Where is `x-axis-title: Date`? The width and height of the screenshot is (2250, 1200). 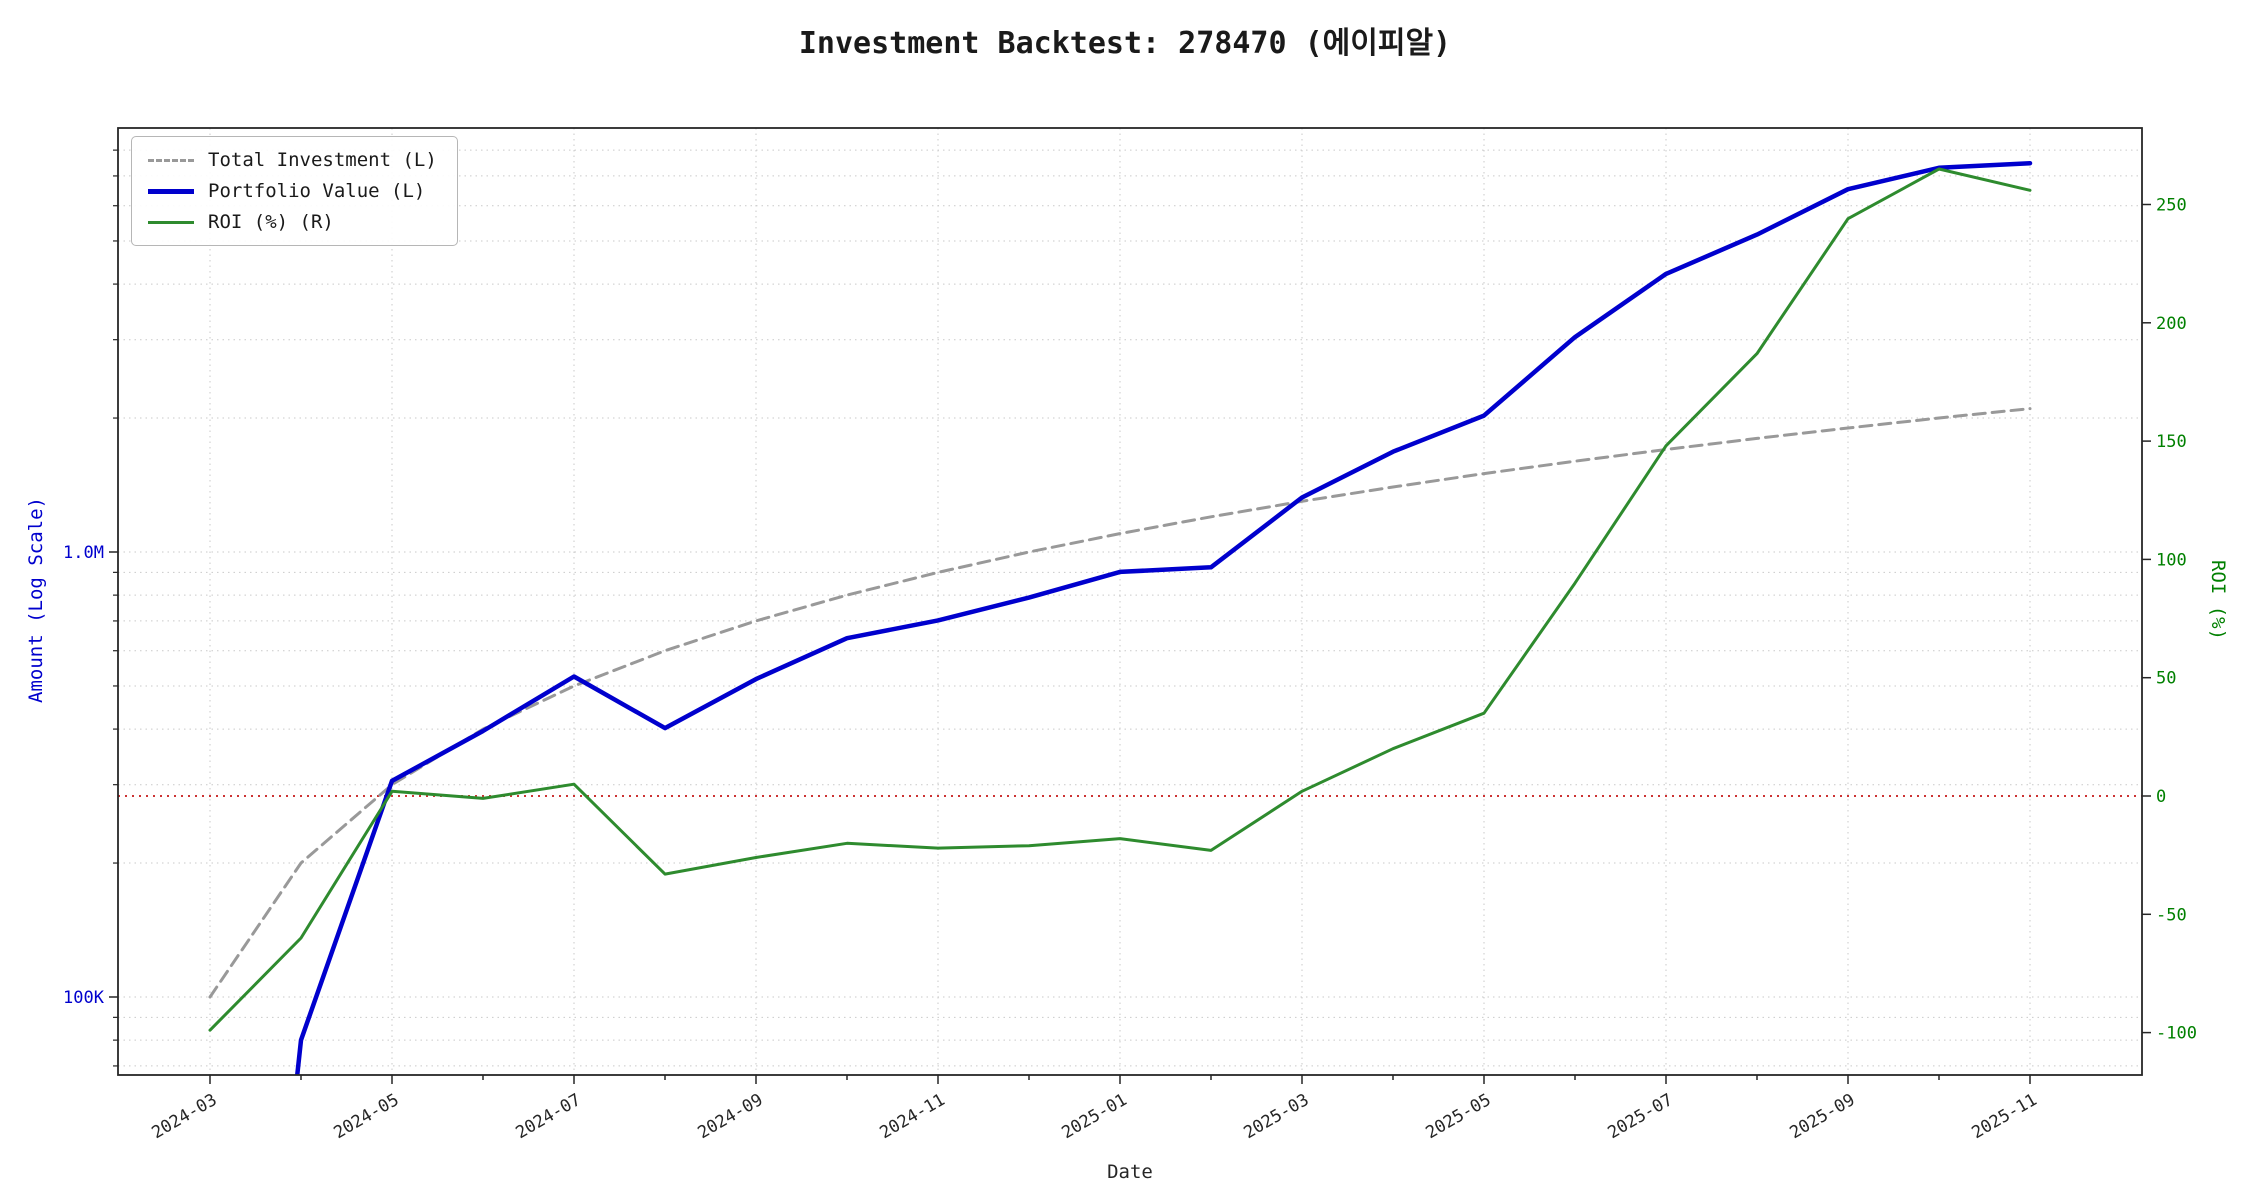
x-axis-title: Date is located at coordinates (1130, 1172).